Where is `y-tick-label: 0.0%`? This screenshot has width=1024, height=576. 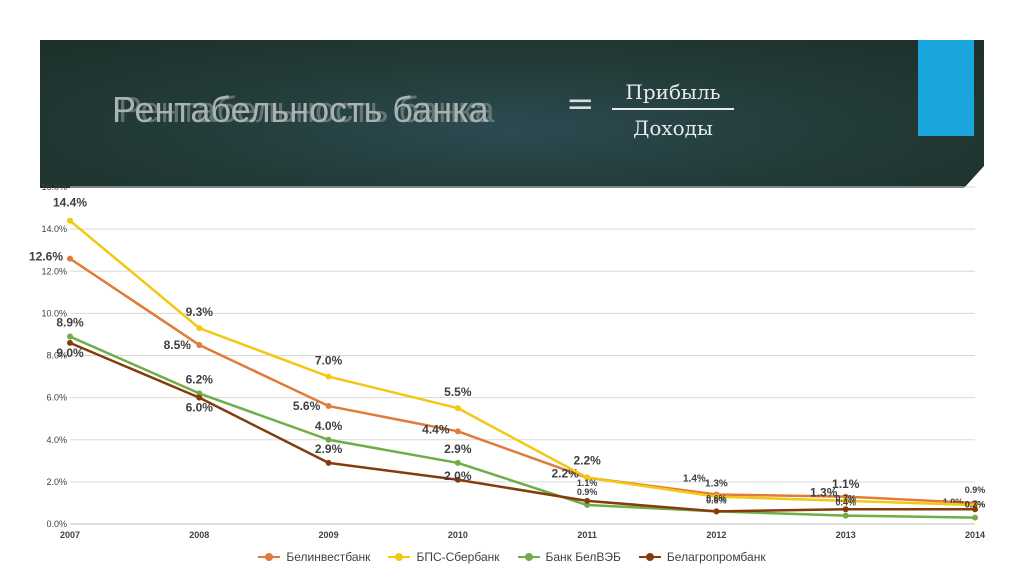 y-tick-label: 0.0% is located at coordinates (56, 524).